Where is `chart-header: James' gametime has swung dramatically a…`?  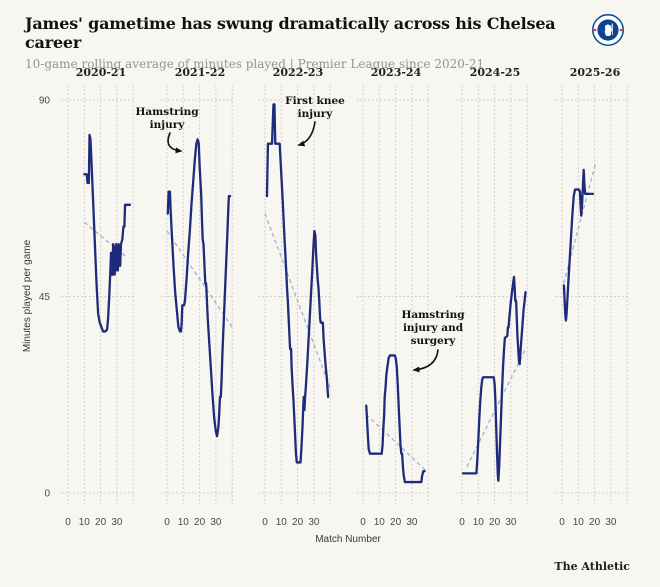 chart-header: James' gametime has swung dramatically a… is located at coordinates (305, 42).